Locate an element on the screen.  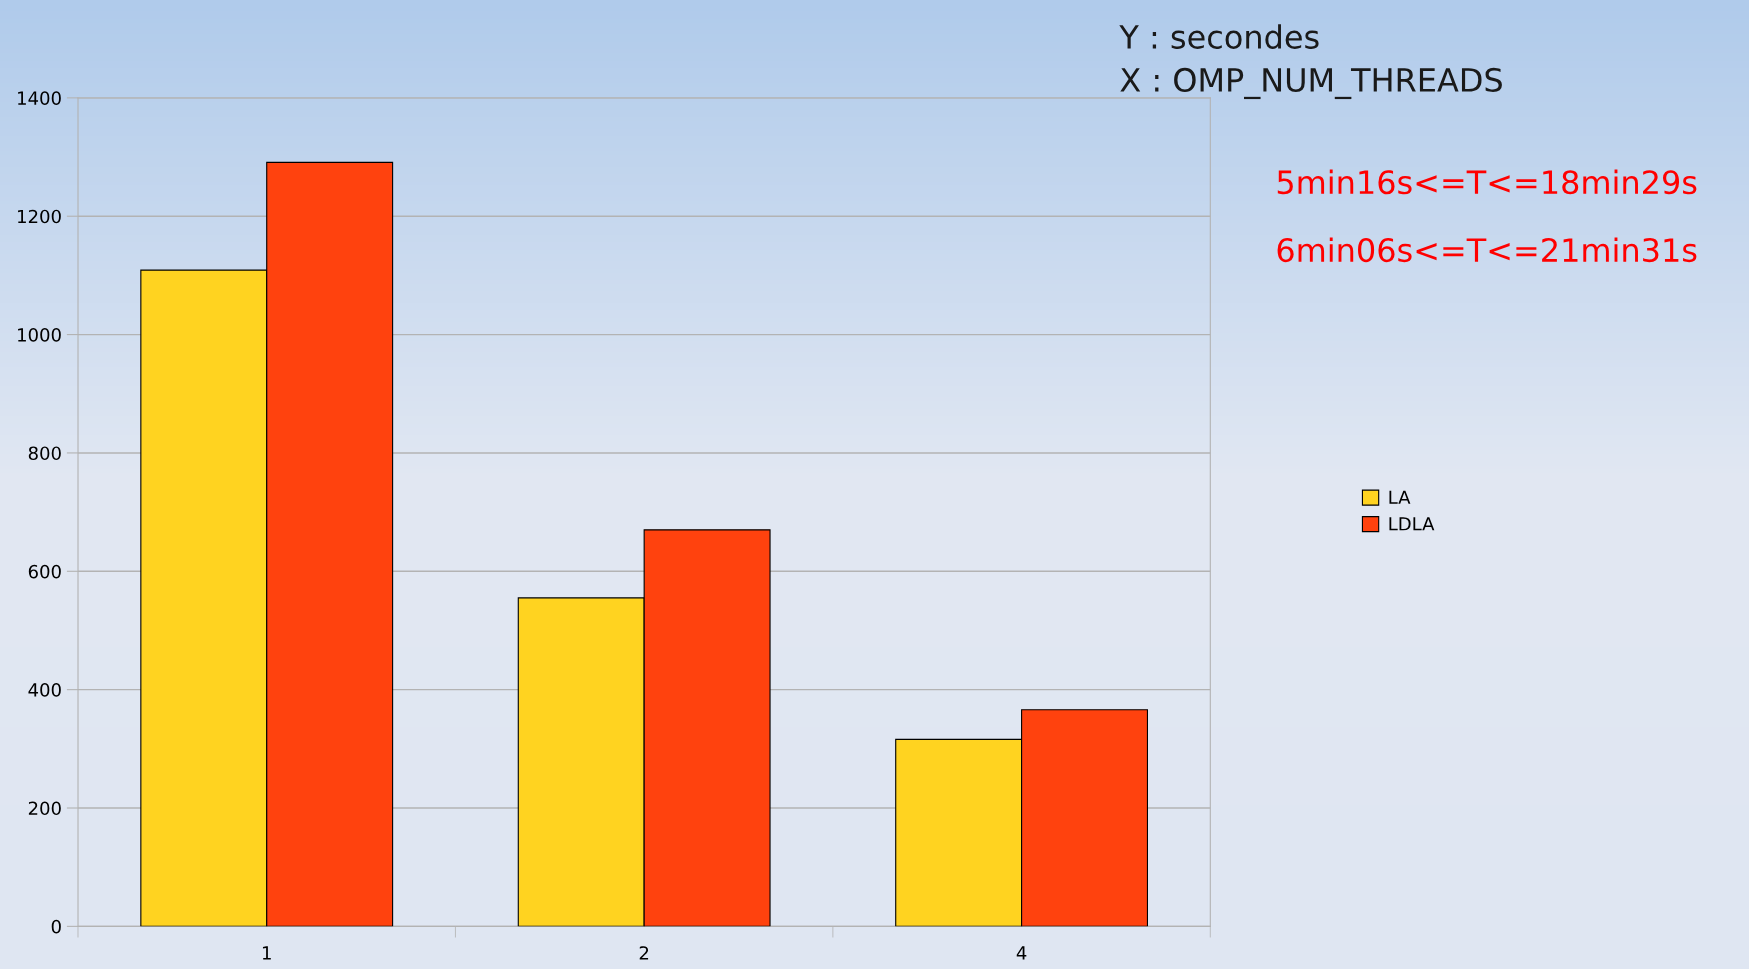
y-tick-label: 1400 is located at coordinates (39, 98).